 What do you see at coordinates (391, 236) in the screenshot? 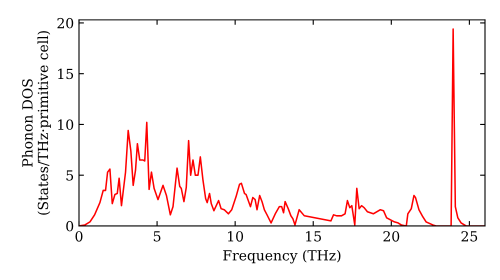
I see `x-tick-label: 20` at bounding box center [391, 236].